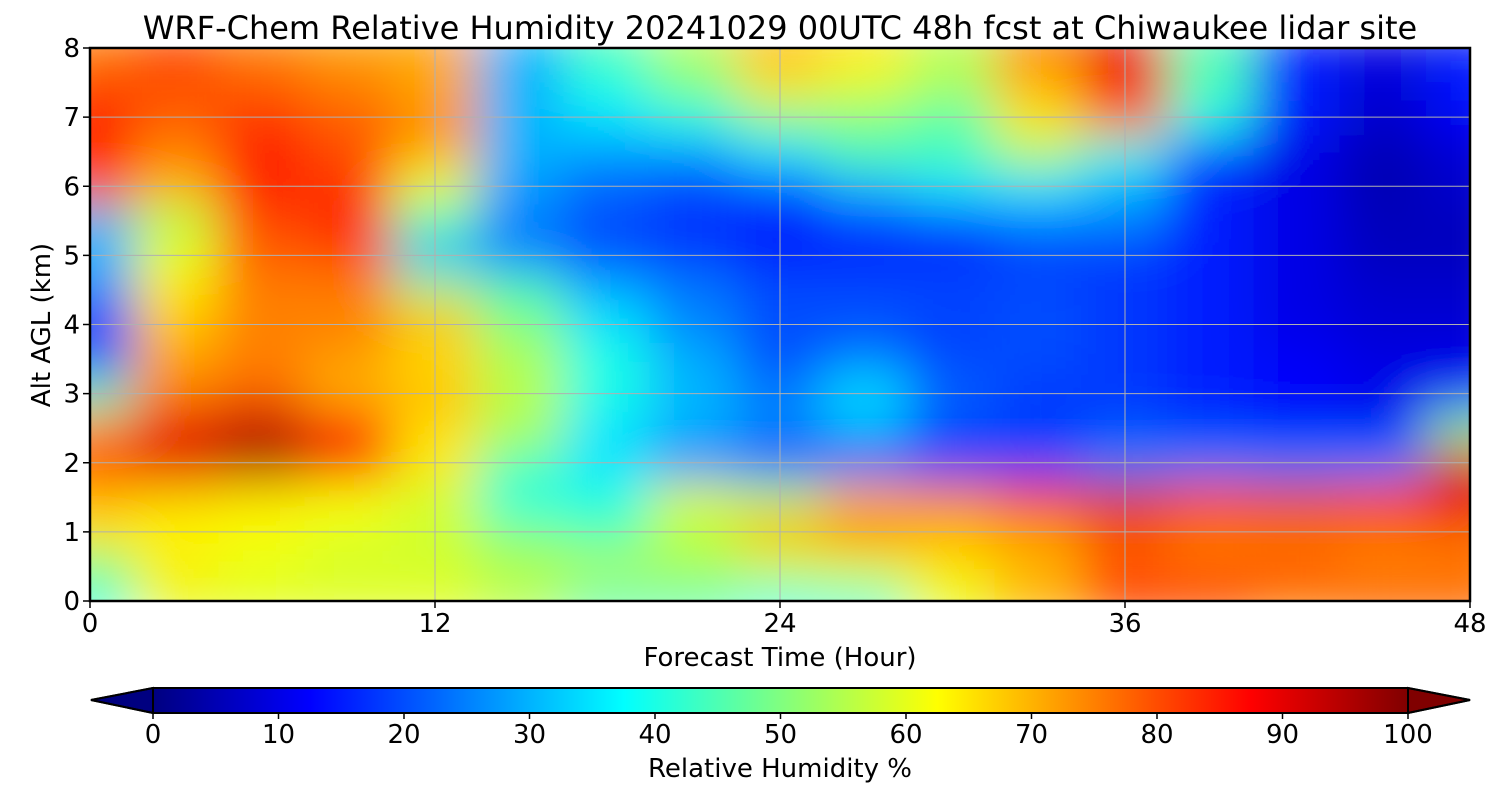  What do you see at coordinates (654, 735) in the screenshot?
I see `colorbar-tick-label: 40` at bounding box center [654, 735].